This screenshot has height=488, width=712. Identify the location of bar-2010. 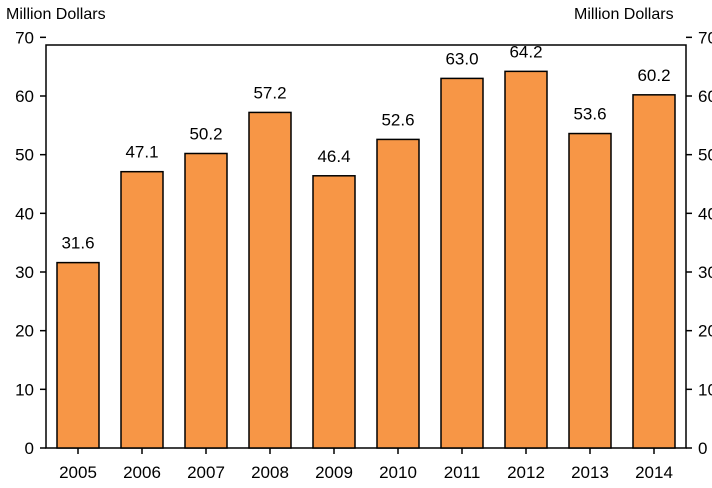
(398, 293).